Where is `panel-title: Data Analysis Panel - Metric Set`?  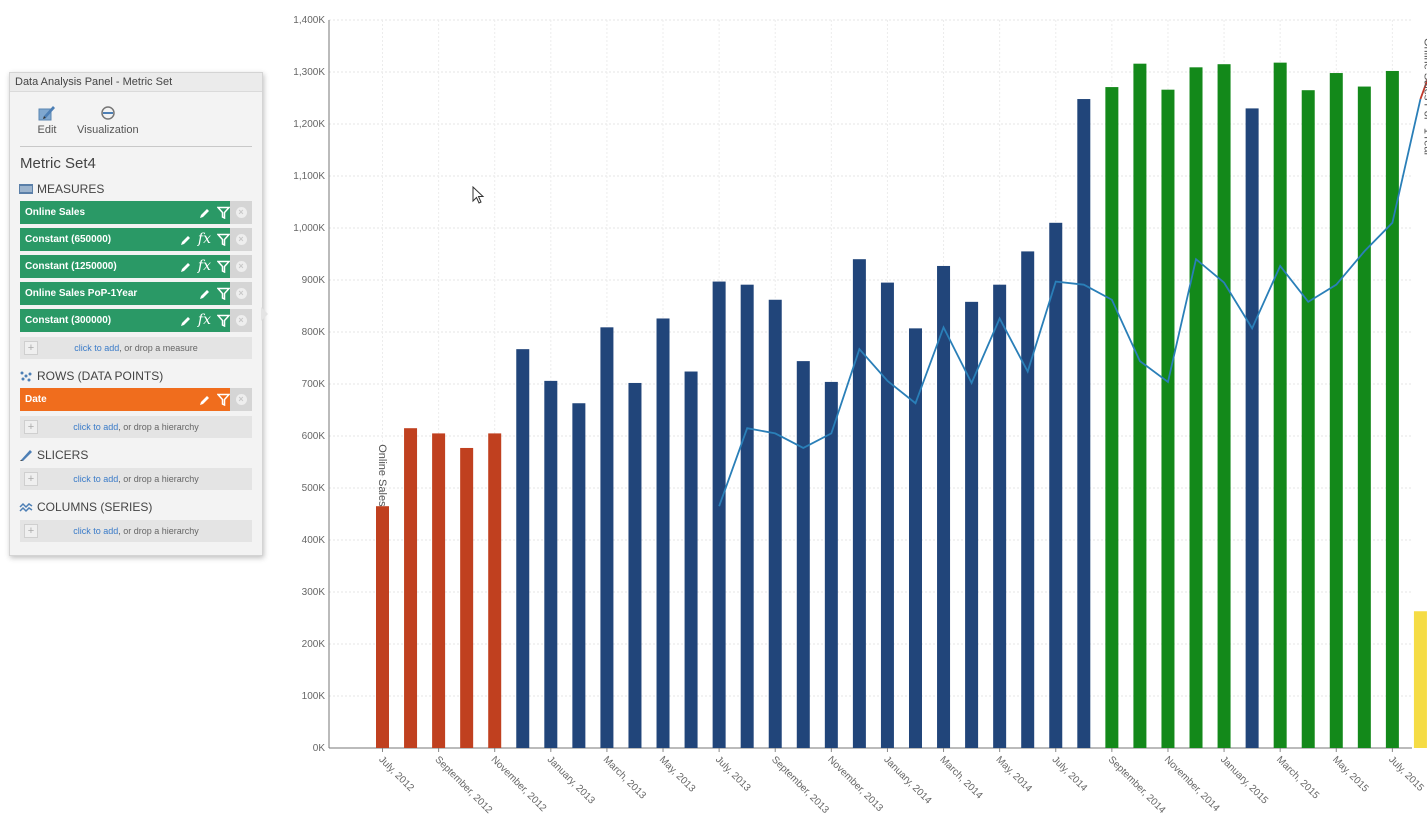
panel-title: Data Analysis Panel - Metric Set is located at coordinates (136, 82).